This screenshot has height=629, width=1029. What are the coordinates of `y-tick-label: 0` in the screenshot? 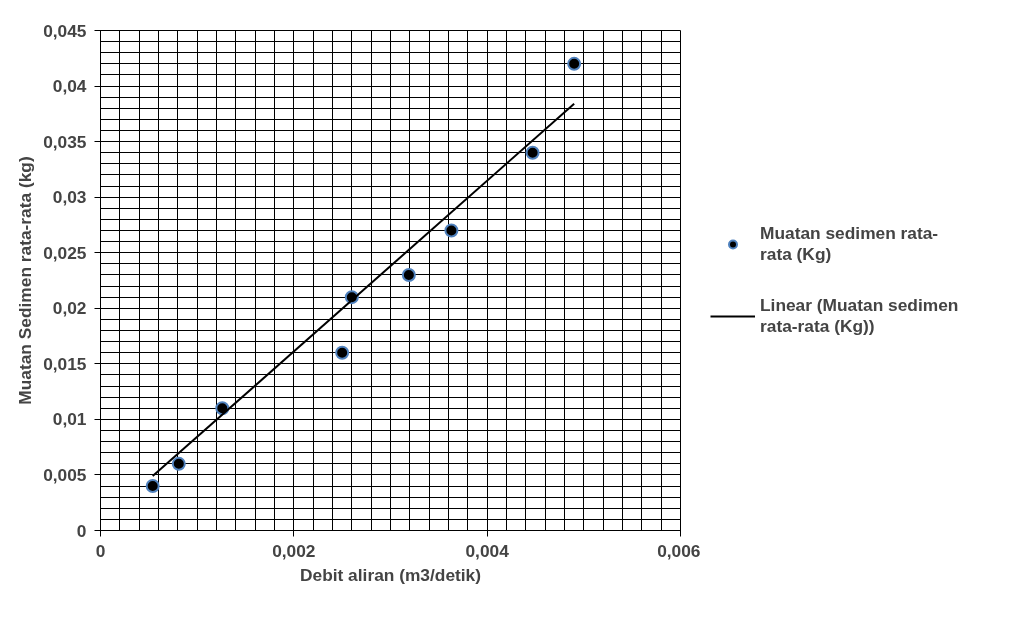 It's located at (81, 530).